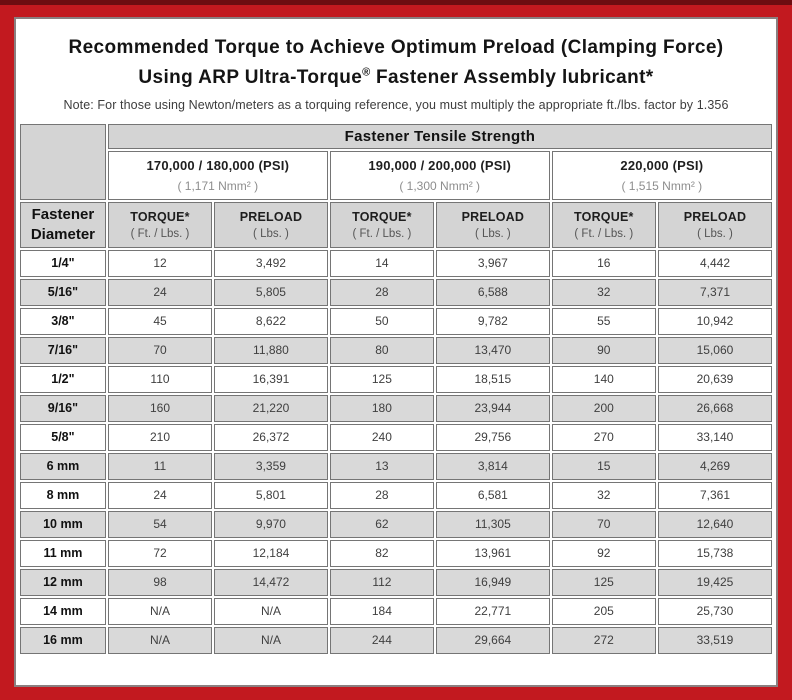 This screenshot has width=792, height=700. What do you see at coordinates (714, 582) in the screenshot?
I see `value-cell: 19,425` at bounding box center [714, 582].